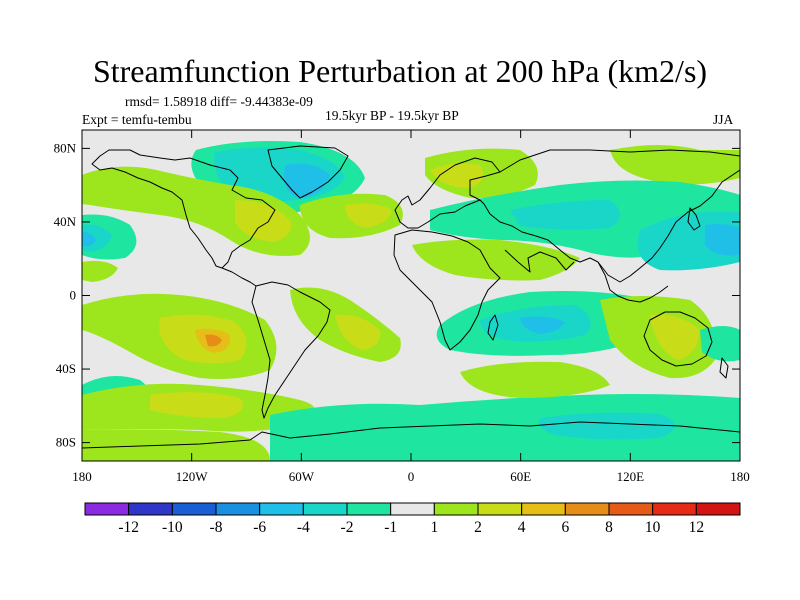 This screenshot has height=600, width=800. Describe the element at coordinates (239, 277) in the screenshot. I see `central-america-coast` at that location.